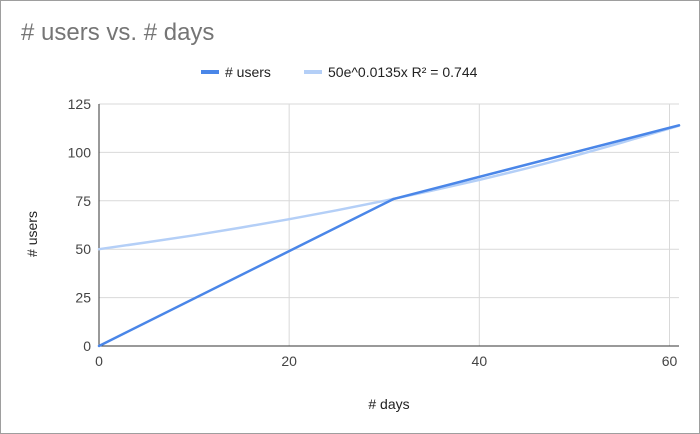 This screenshot has width=700, height=434. I want to click on x-tick-label: 40, so click(480, 361).